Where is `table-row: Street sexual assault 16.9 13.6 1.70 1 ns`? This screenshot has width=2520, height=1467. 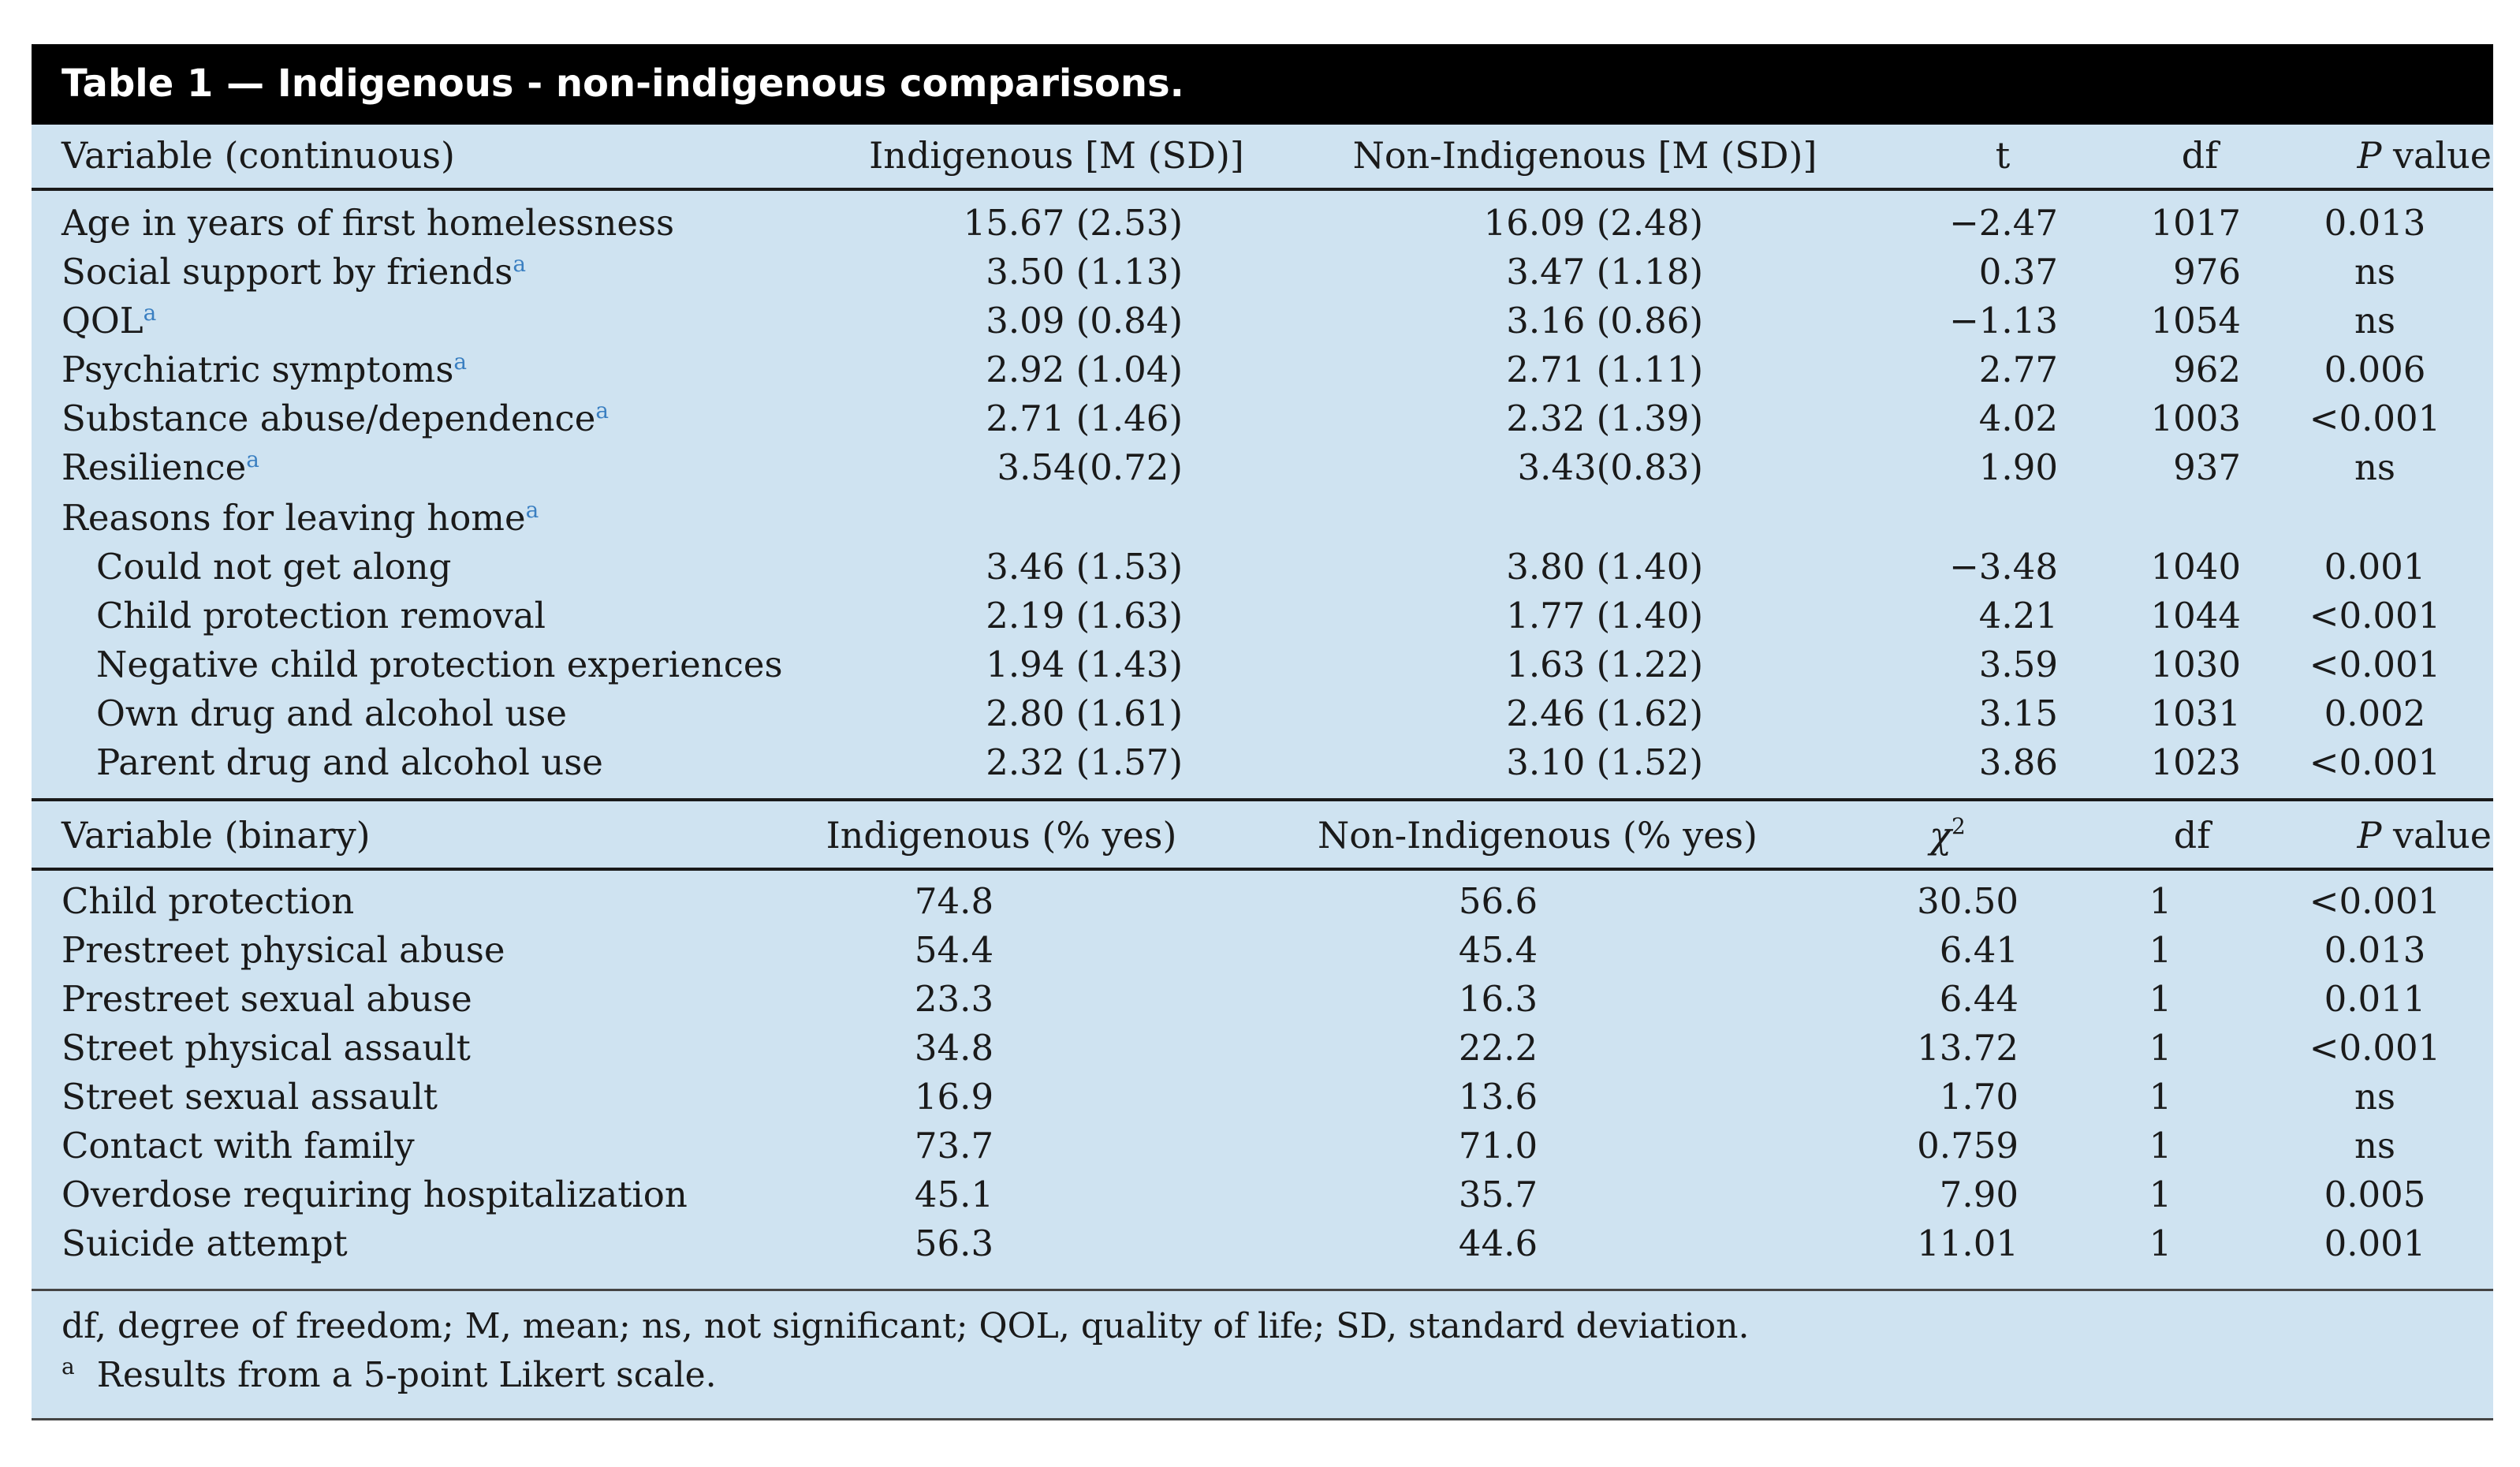 table-row: Street sexual assault 16.9 13.6 1.70 1 ns is located at coordinates (1262, 1097).